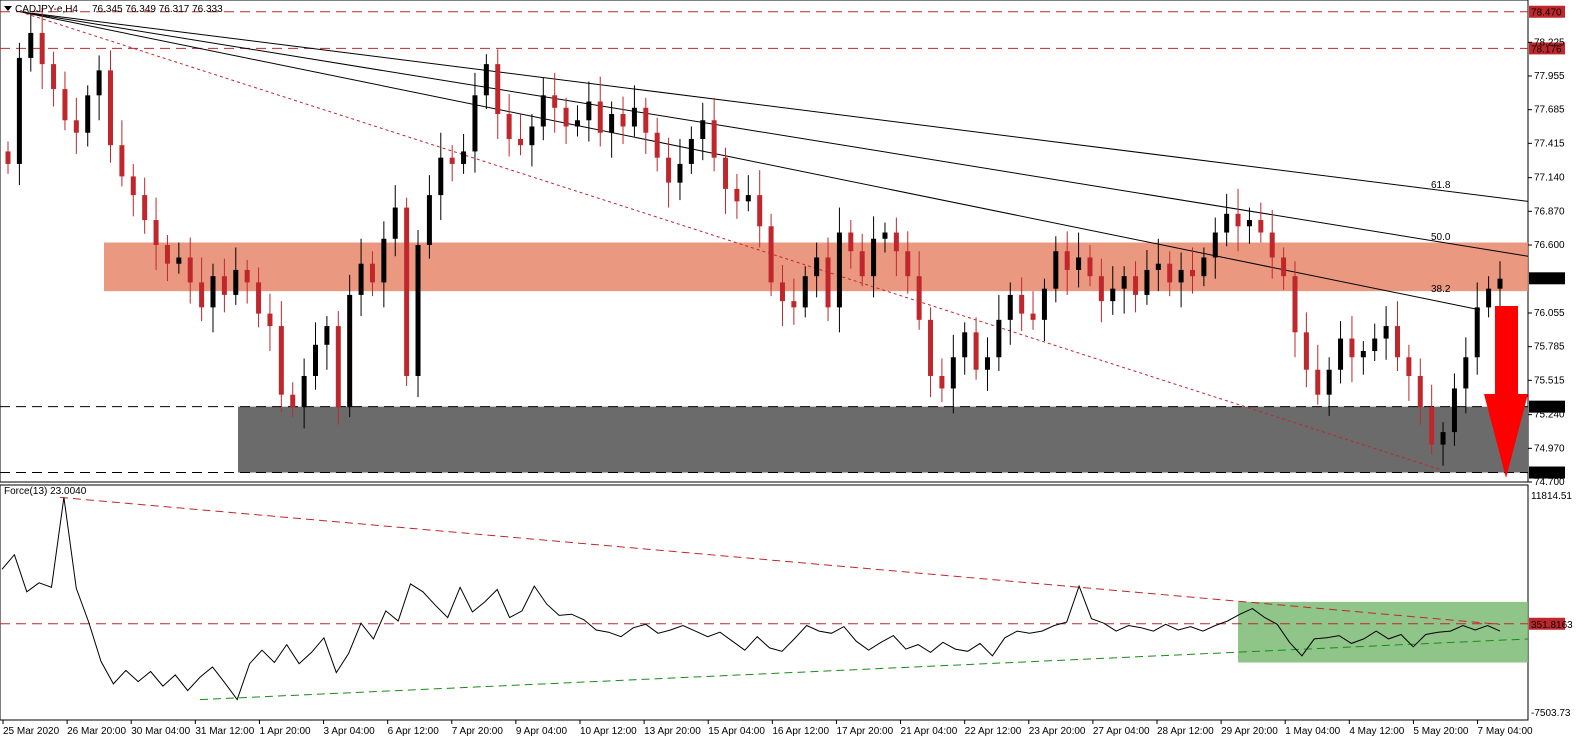 This screenshot has width=1595, height=752. Describe the element at coordinates (608, 731) in the screenshot. I see `time-tick-label: 10 Apr 12:00` at that location.